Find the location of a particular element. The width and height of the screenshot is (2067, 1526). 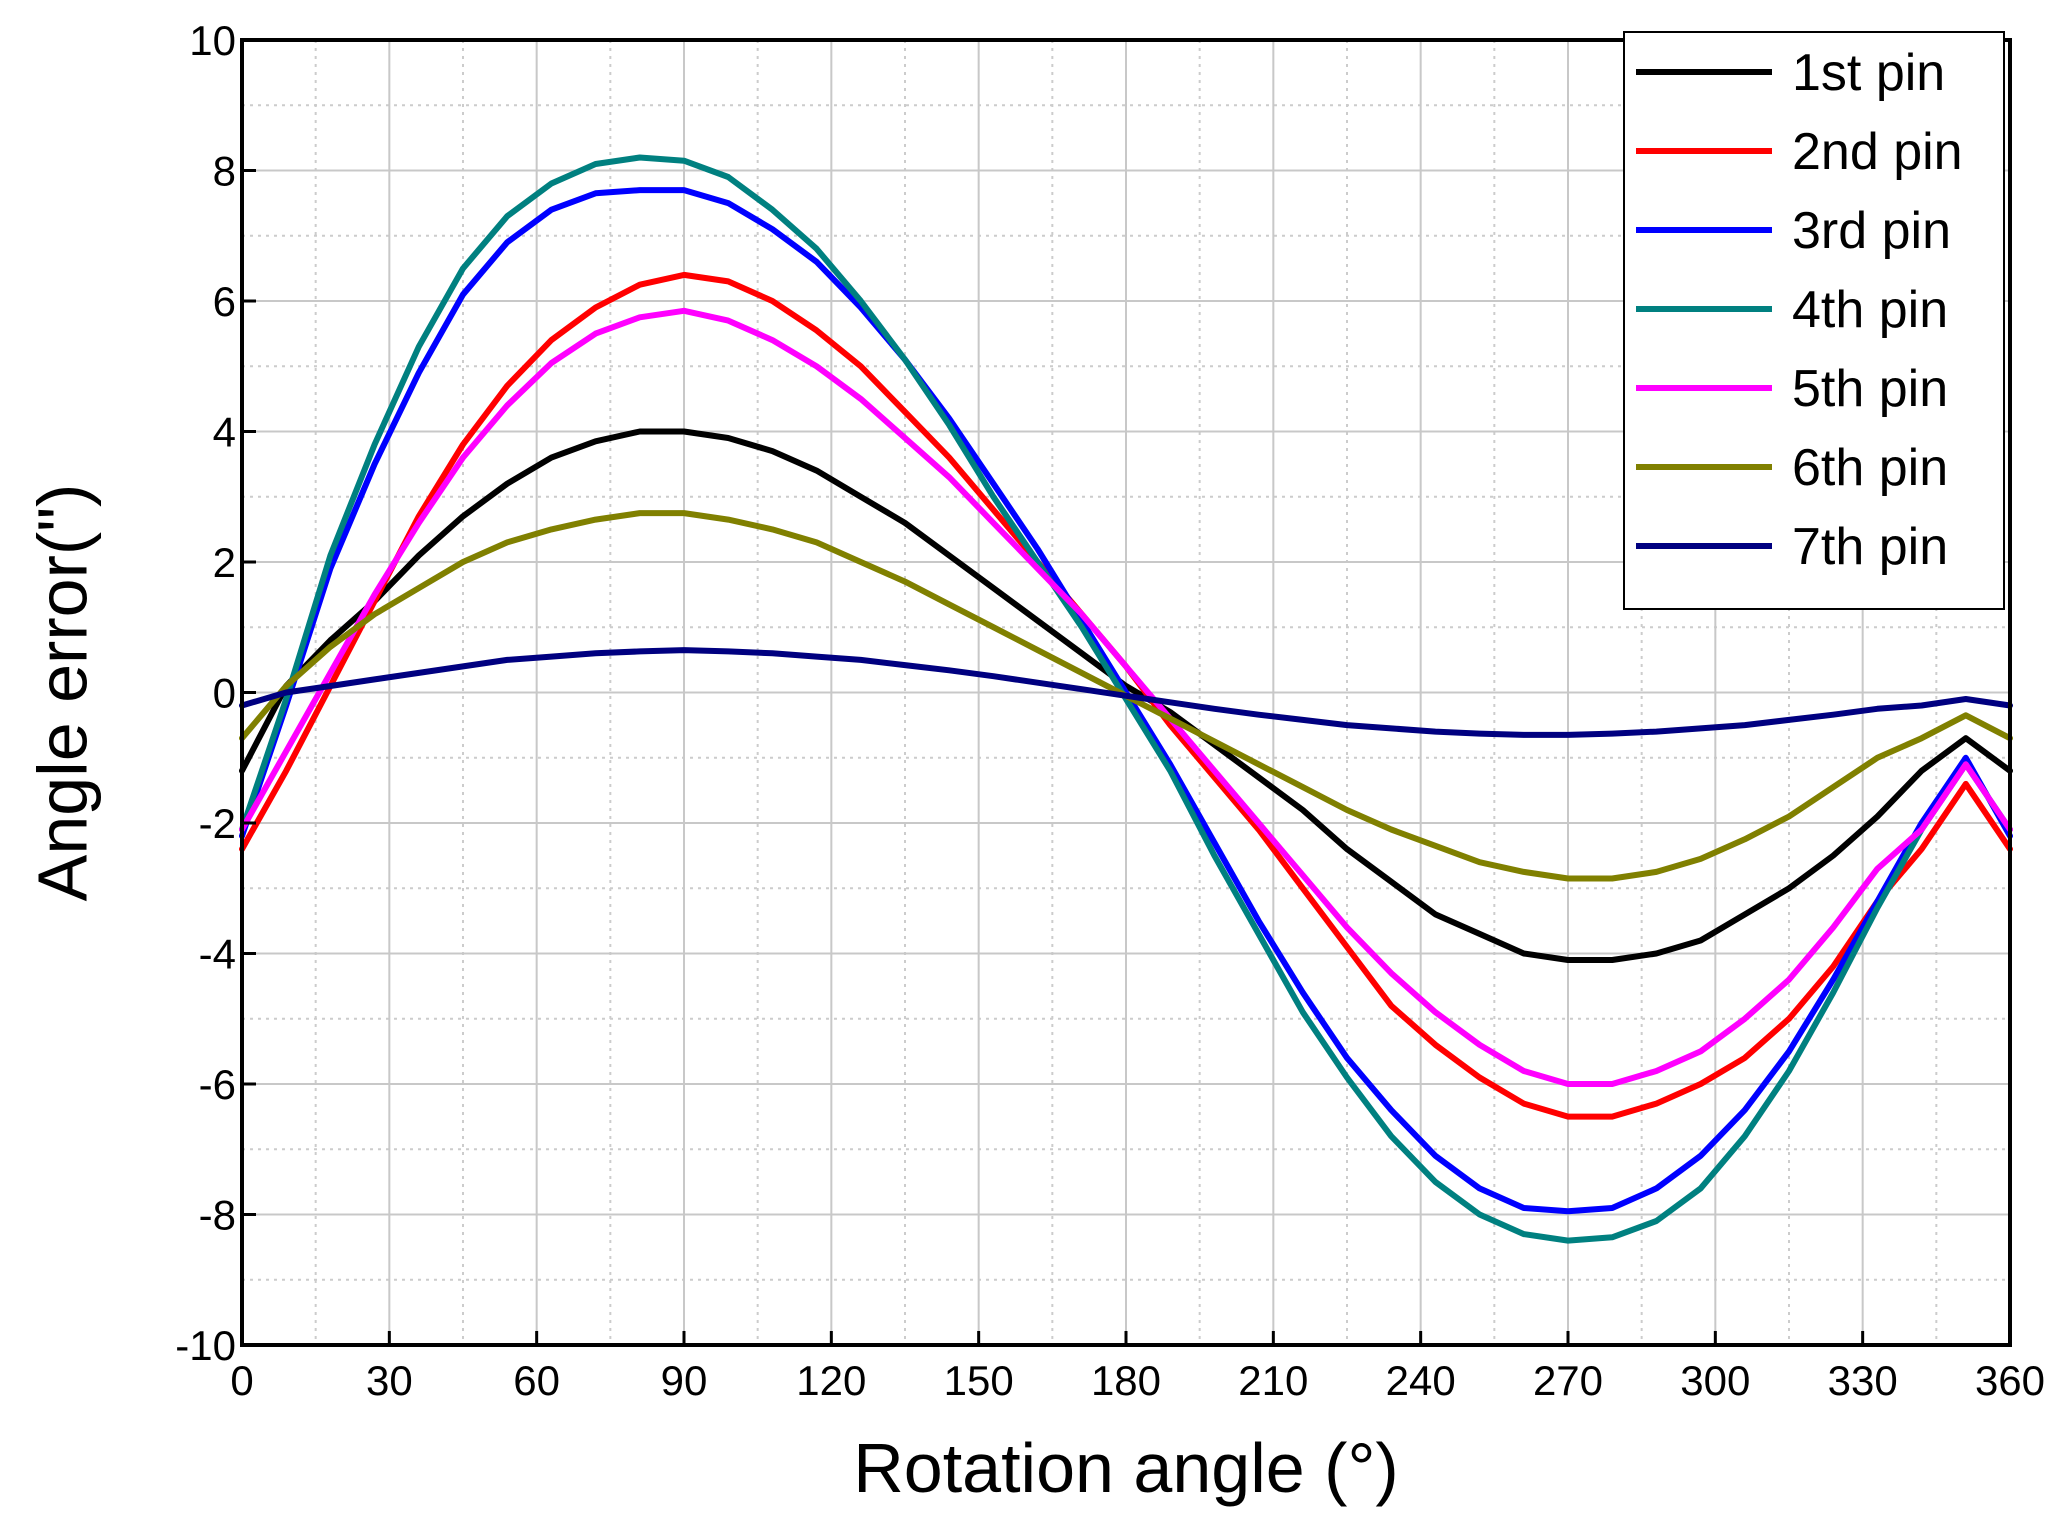

x-tick-label: 330 is located at coordinates (1863, 1380).